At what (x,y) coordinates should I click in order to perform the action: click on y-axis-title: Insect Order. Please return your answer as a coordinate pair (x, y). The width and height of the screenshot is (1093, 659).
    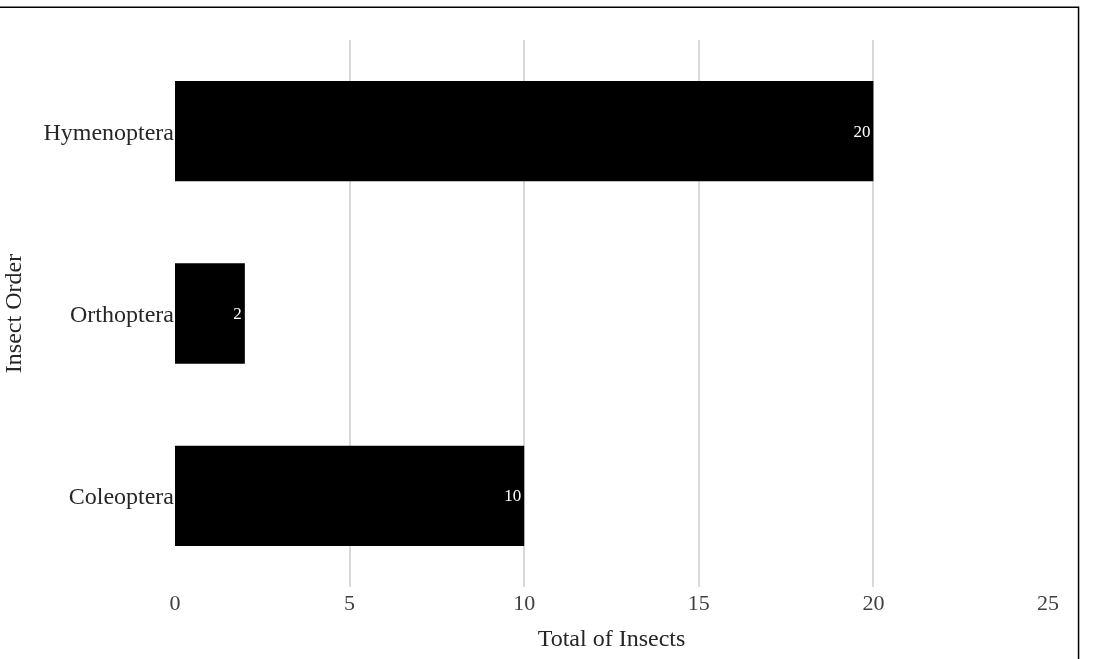
    Looking at the image, I should click on (13, 313).